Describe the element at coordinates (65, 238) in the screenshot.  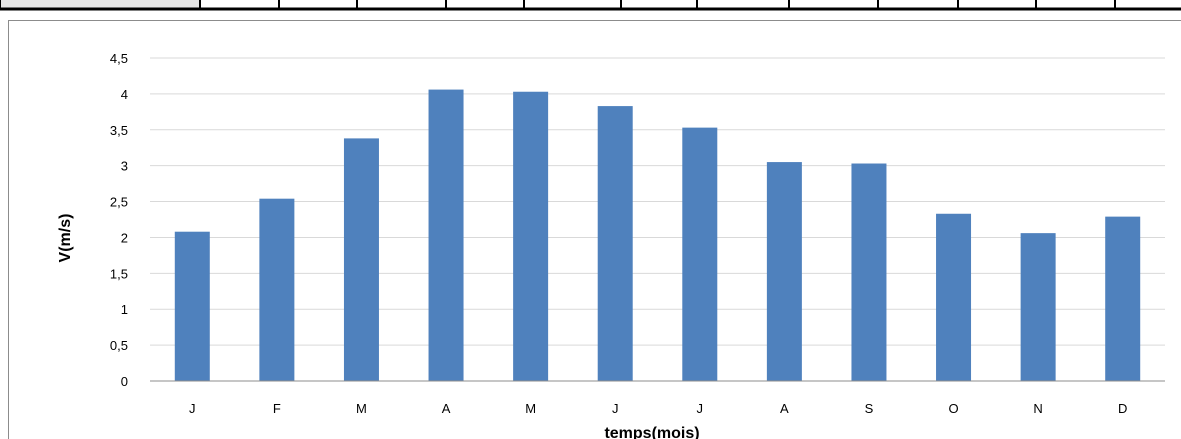
I see `y-axis-label: V(m/s)` at that location.